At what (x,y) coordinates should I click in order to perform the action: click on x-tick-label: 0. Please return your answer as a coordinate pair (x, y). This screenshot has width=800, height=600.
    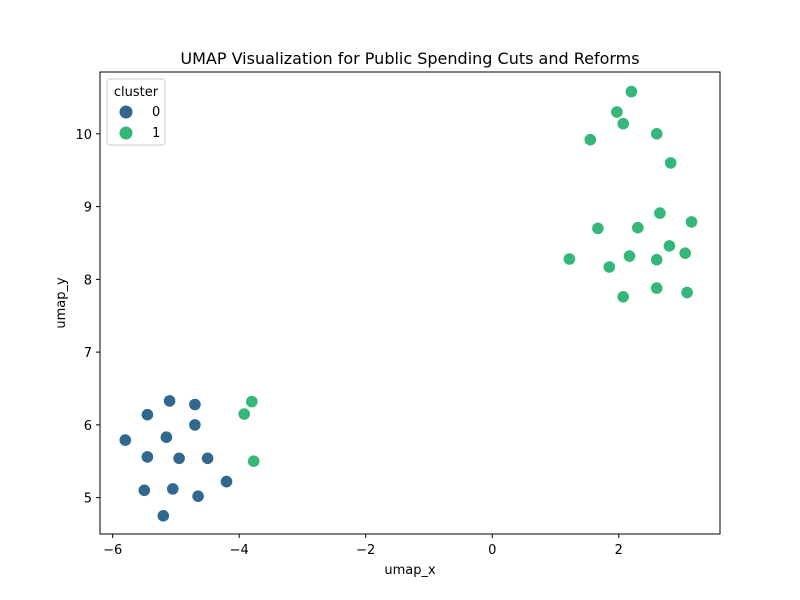
    Looking at the image, I should click on (492, 550).